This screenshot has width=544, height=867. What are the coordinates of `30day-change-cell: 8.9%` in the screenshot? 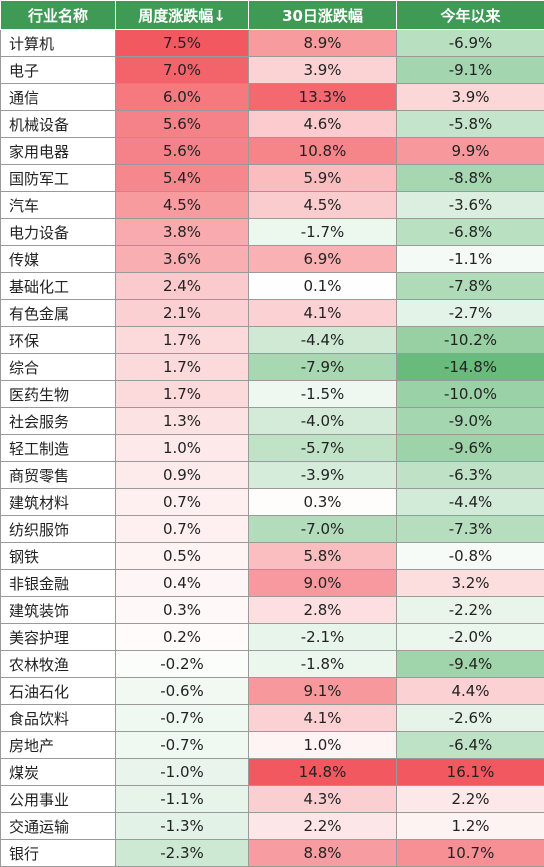 It's located at (323, 43).